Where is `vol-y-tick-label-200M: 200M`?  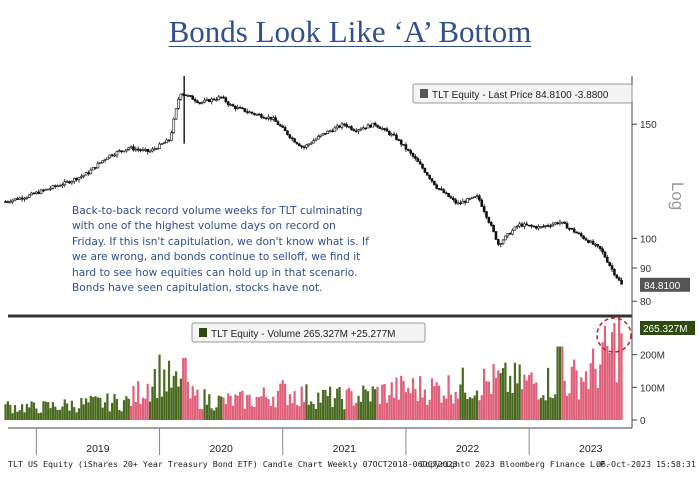
vol-y-tick-label-200M: 200M is located at coordinates (652, 356).